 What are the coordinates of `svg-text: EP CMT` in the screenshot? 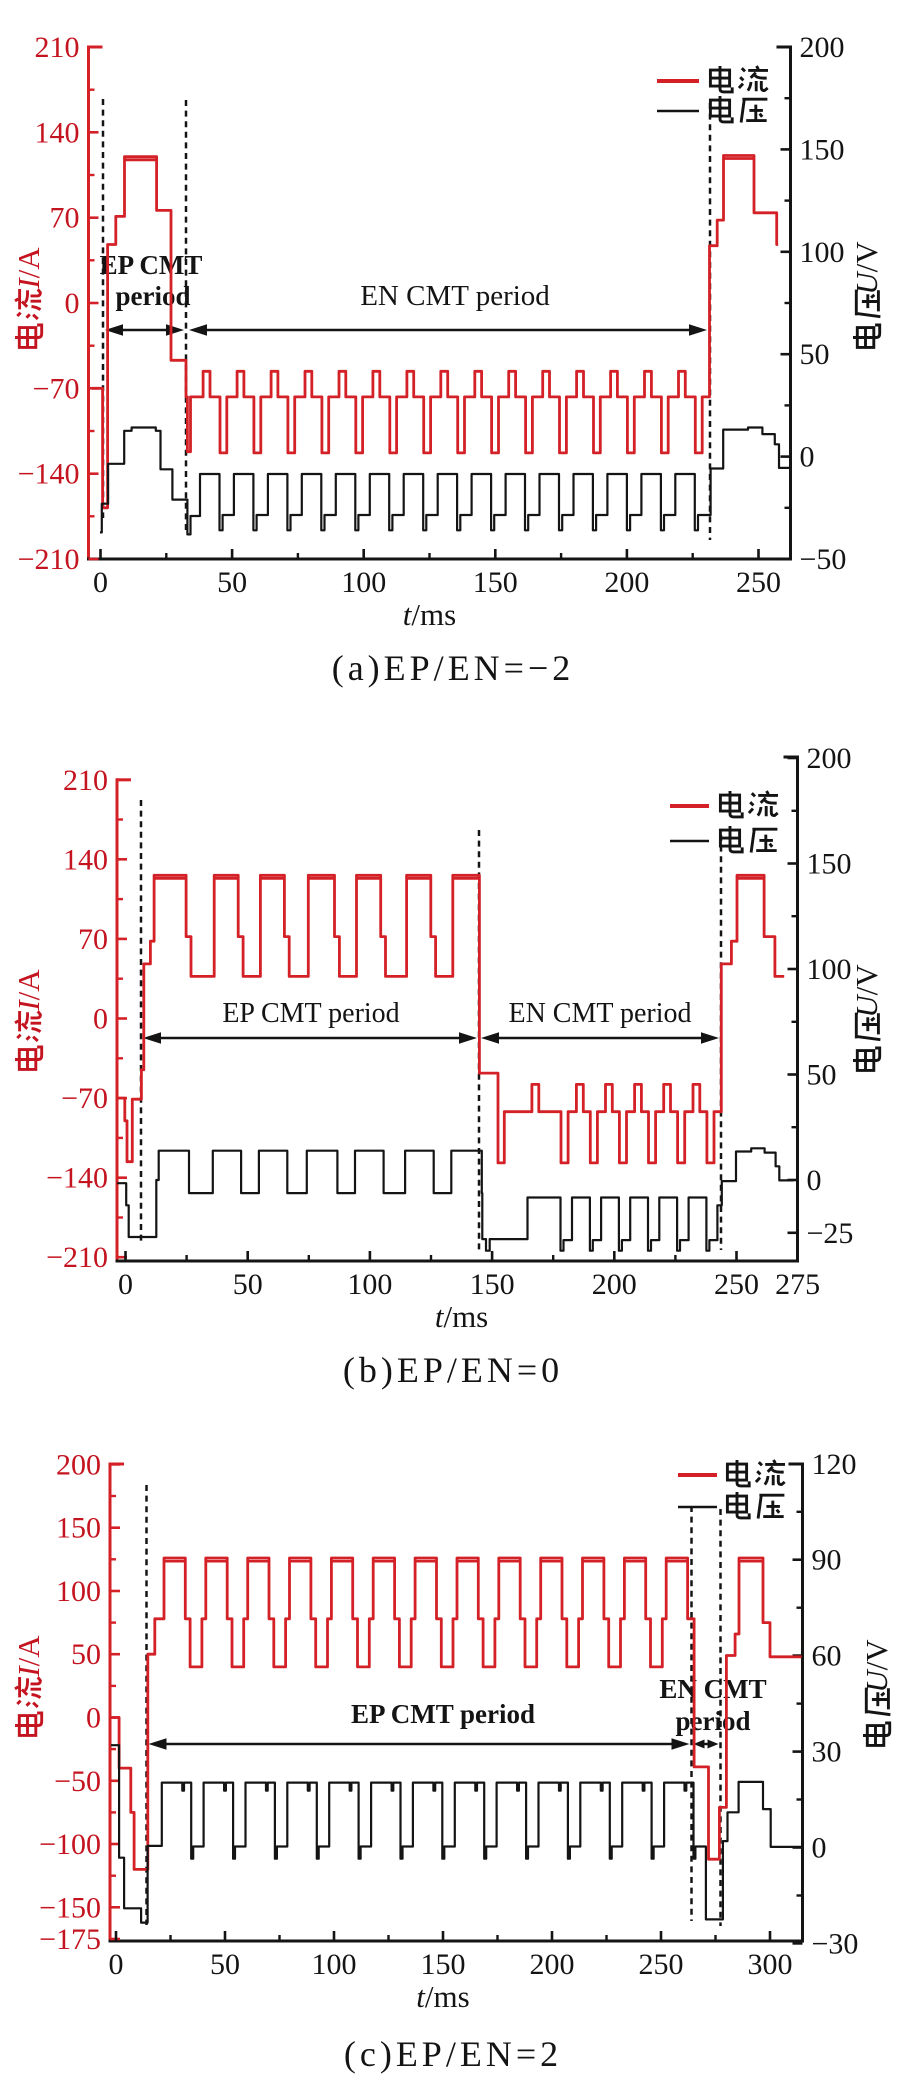 It's located at (151, 265).